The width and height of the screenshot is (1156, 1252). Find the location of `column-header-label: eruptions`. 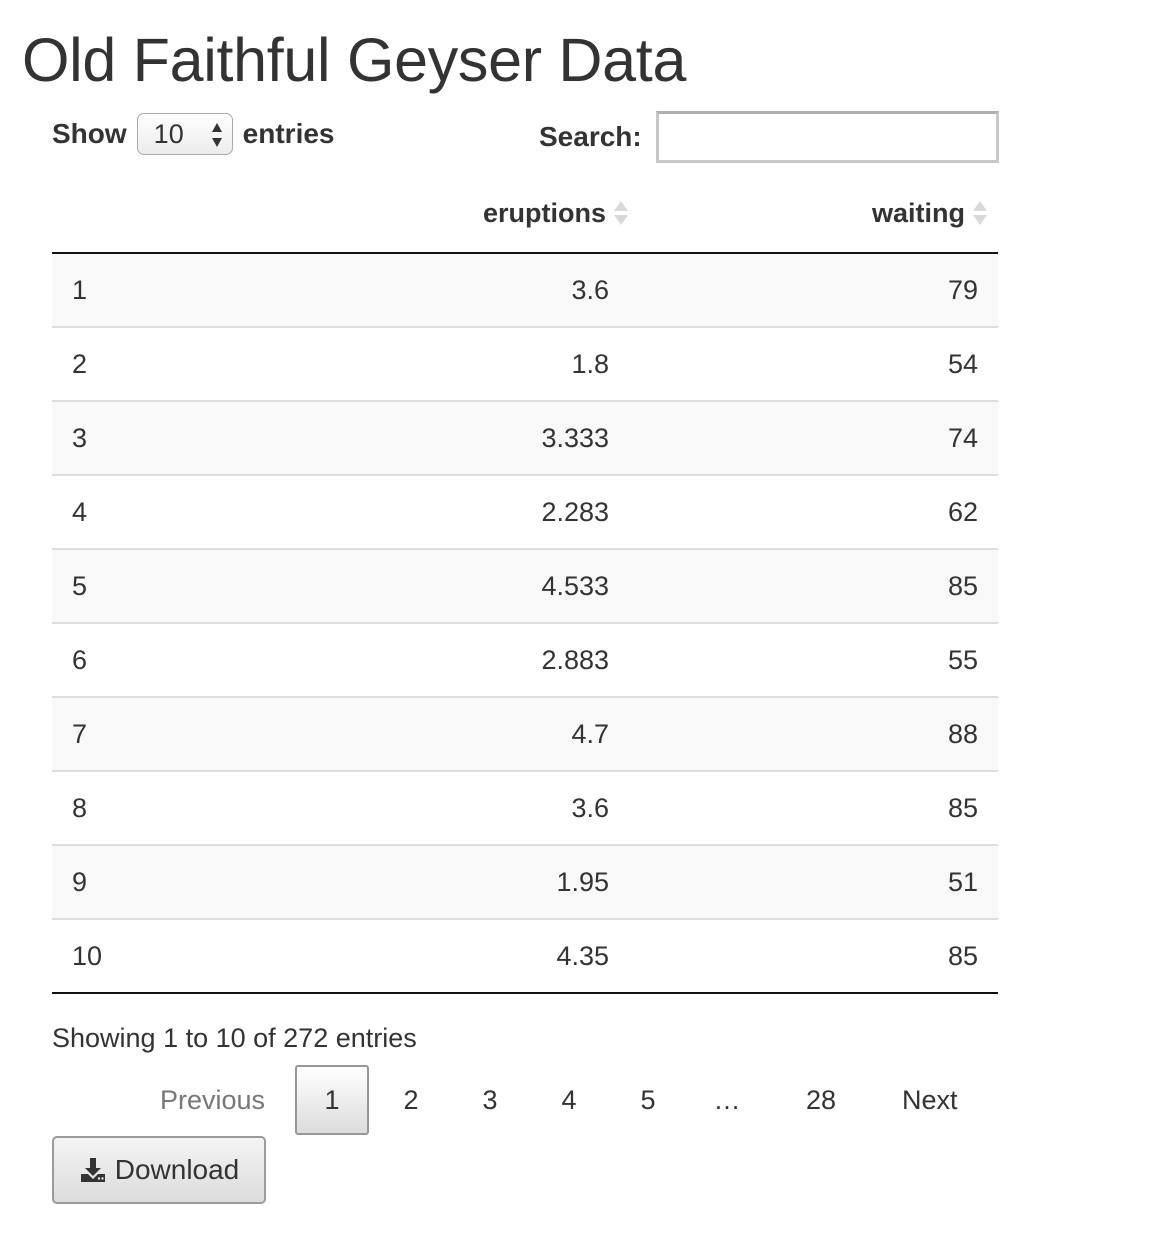

column-header-label: eruptions is located at coordinates (545, 213).